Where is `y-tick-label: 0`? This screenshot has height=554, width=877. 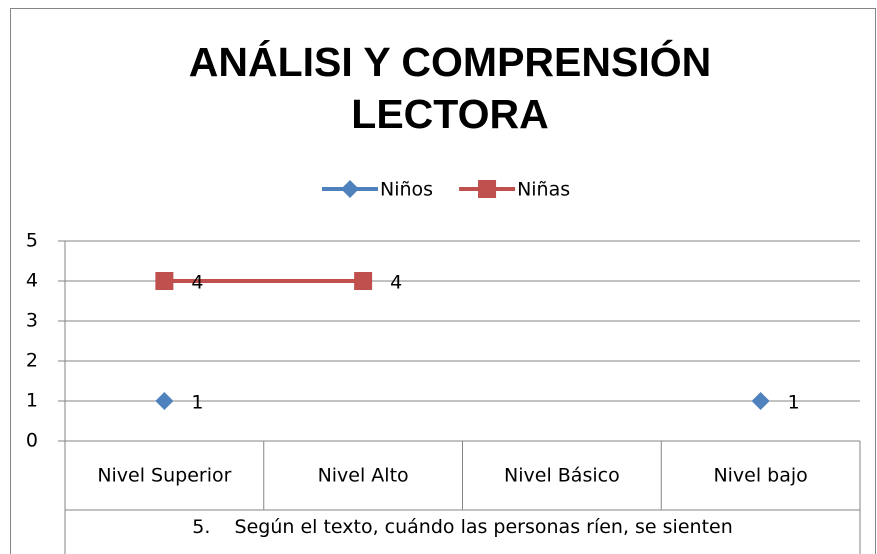
y-tick-label: 0 is located at coordinates (32, 441).